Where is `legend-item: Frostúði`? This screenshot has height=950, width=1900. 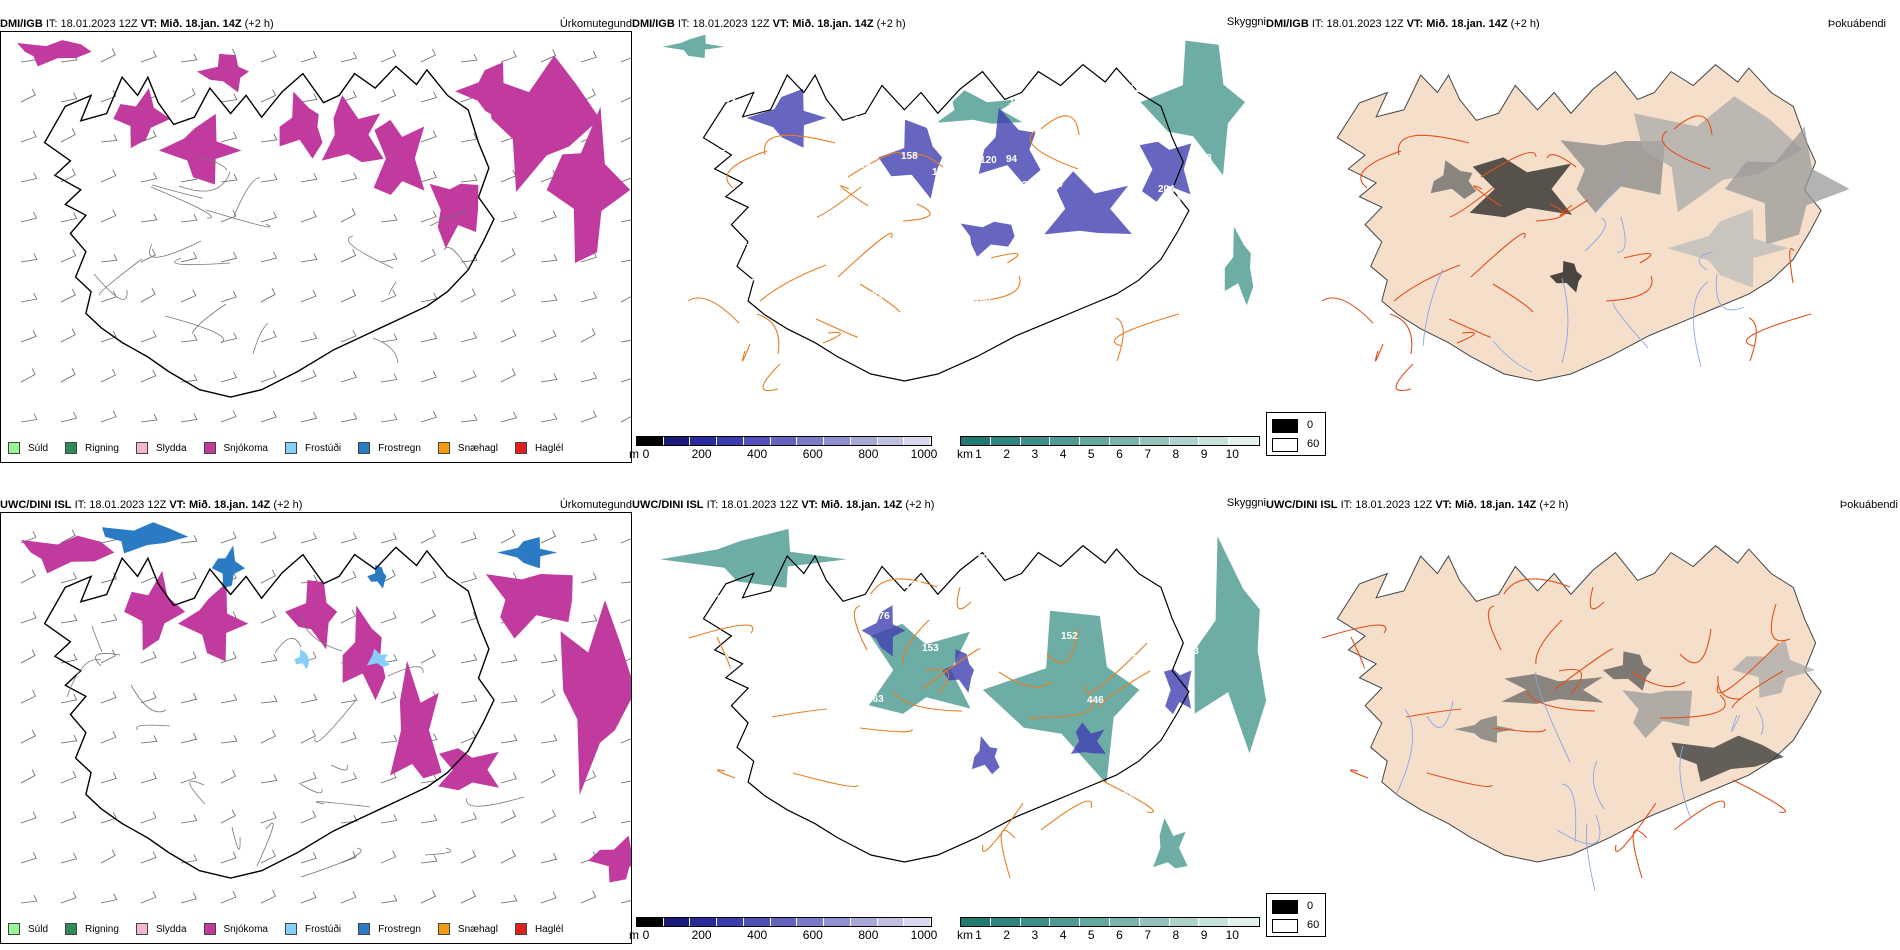 legend-item: Frostúði is located at coordinates (312, 929).